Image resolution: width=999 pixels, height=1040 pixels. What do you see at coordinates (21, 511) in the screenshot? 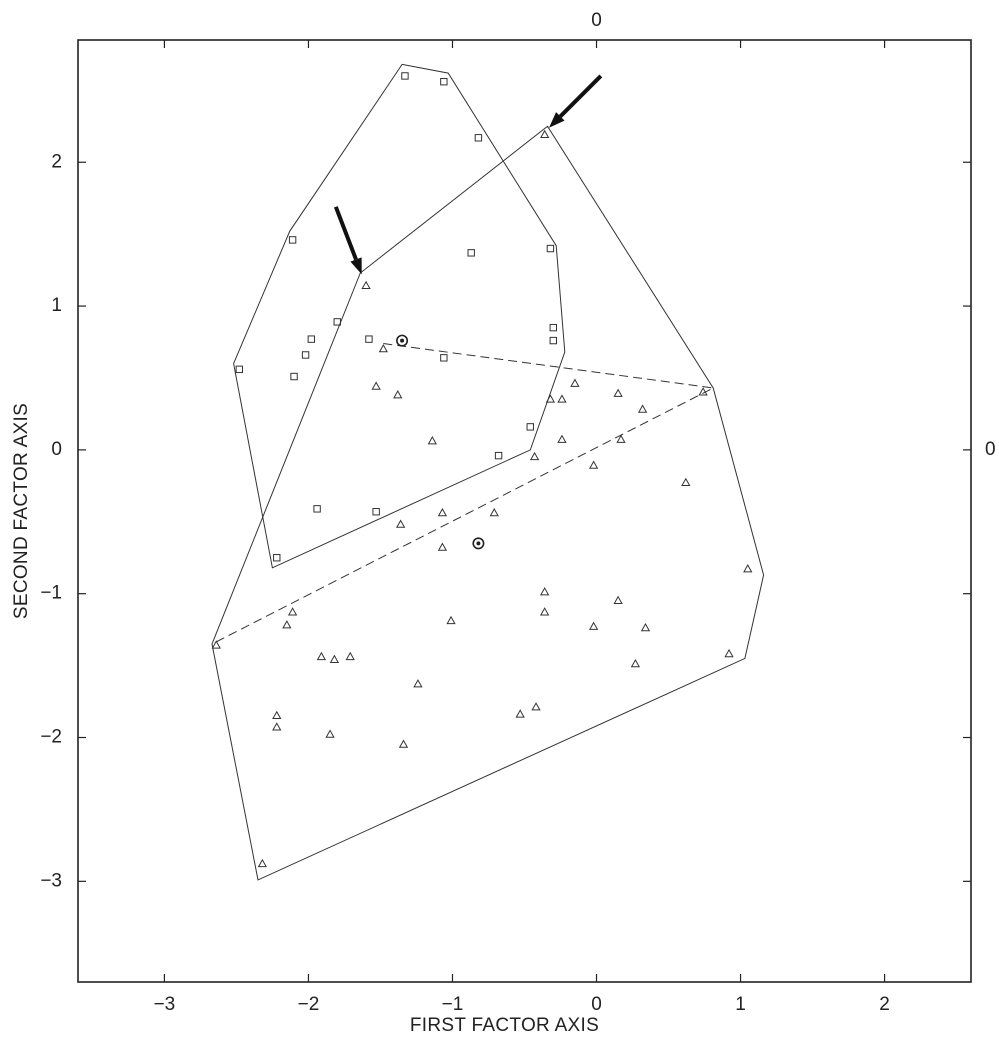
I see `y-axis-title: SECOND FACTOR AXIS` at bounding box center [21, 511].